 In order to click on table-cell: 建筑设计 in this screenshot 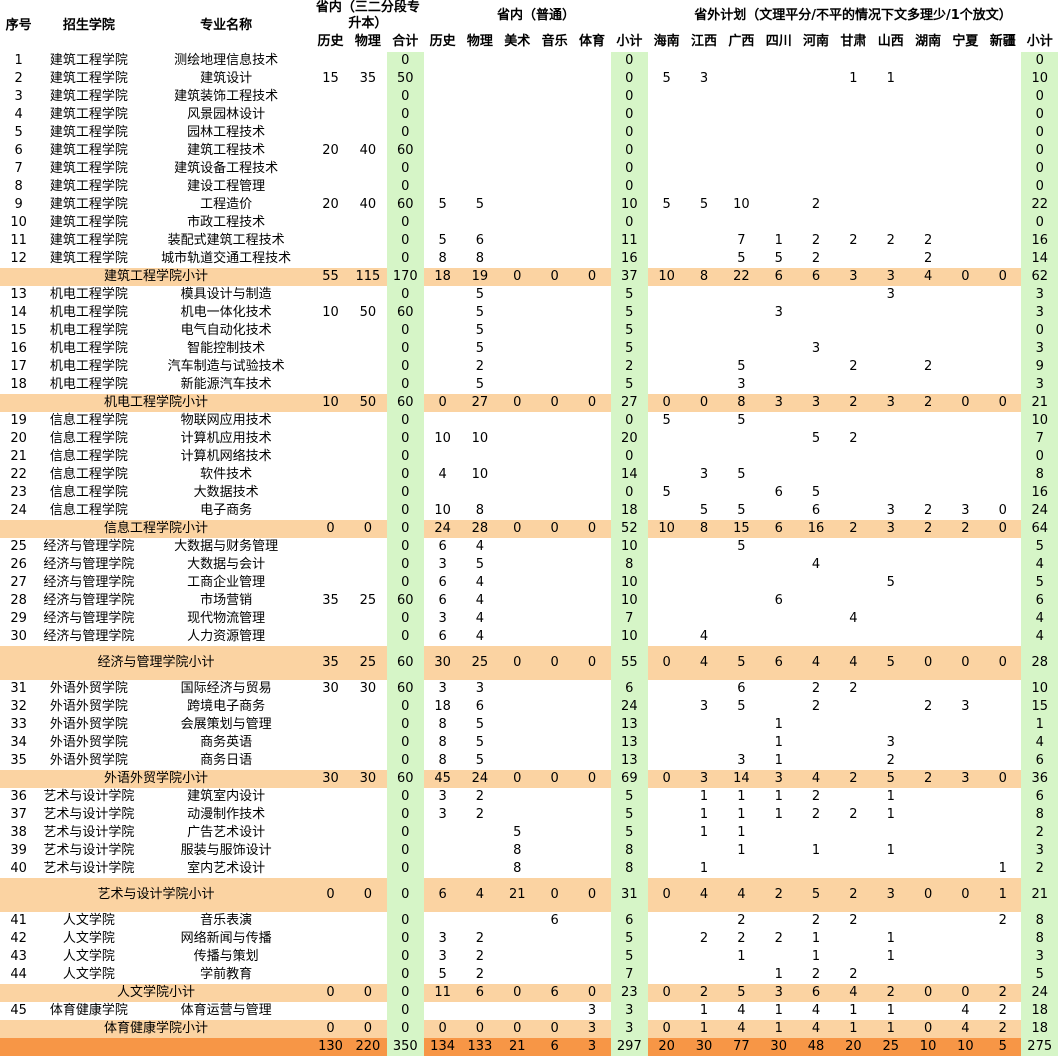, I will do `click(226, 78)`.